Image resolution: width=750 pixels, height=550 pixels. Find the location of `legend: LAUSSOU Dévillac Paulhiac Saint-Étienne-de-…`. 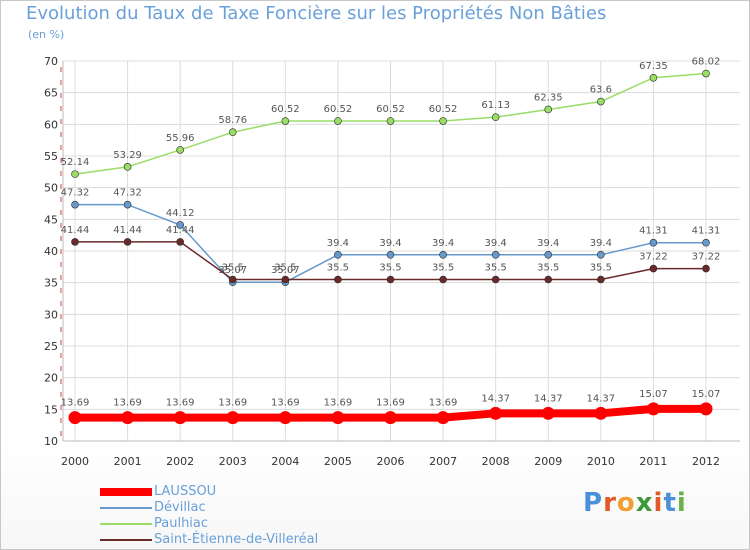

legend: LAUSSOU Dévillac Paulhiac Saint-Étienne-de-… is located at coordinates (209, 516).